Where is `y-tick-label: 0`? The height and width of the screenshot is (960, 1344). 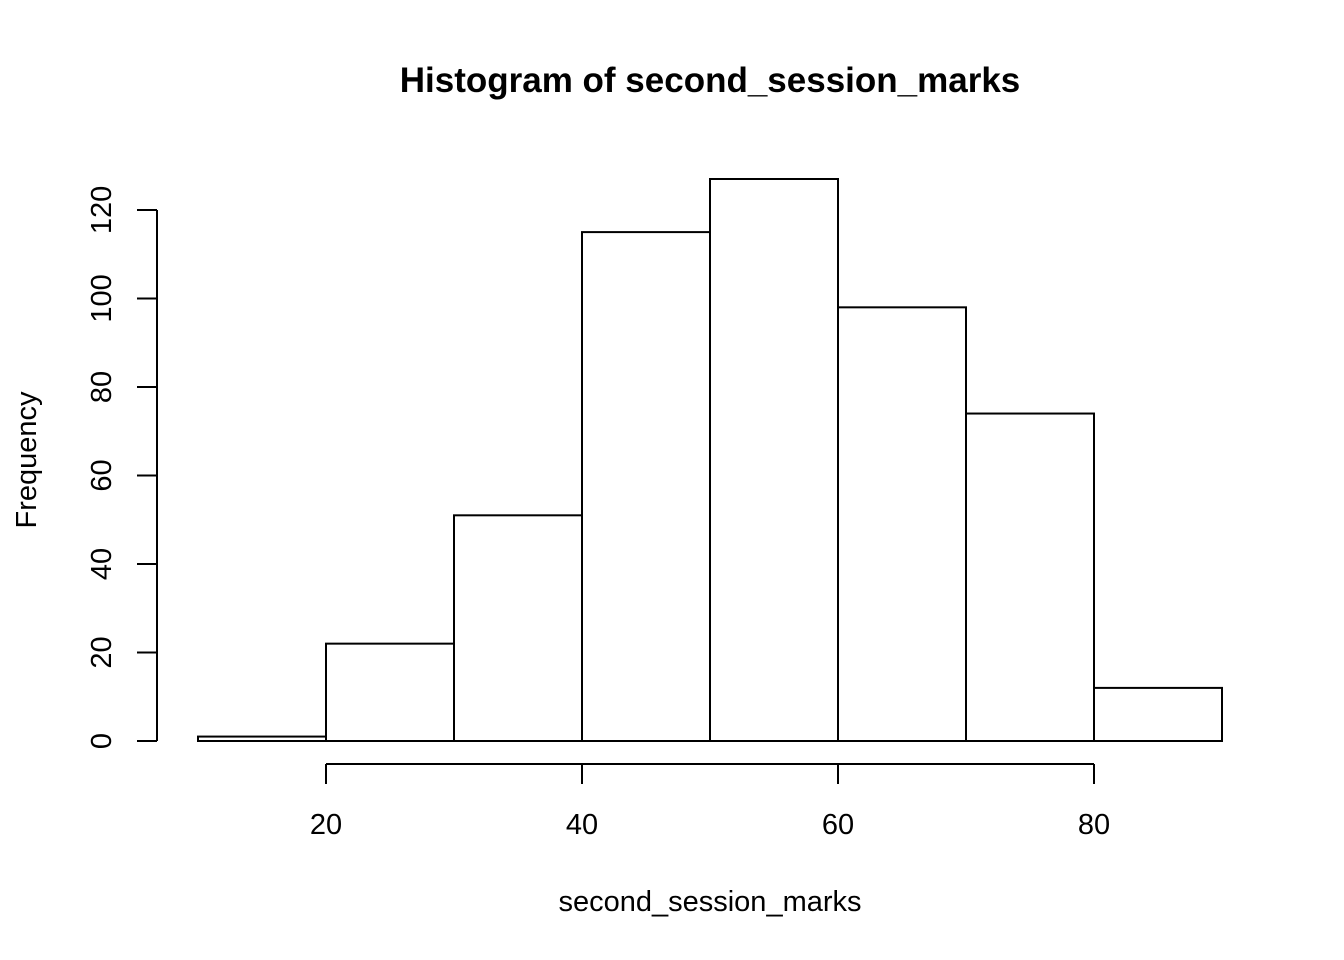 y-tick-label: 0 is located at coordinates (102, 741).